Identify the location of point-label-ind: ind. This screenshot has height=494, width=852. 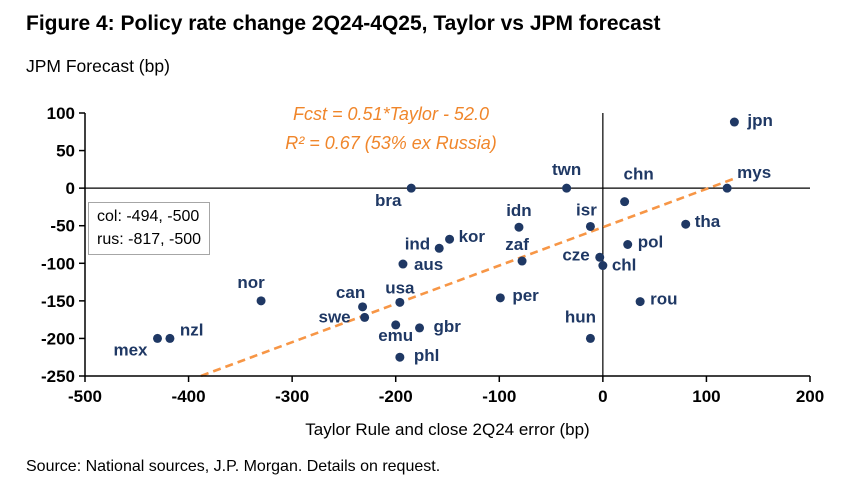
(418, 243).